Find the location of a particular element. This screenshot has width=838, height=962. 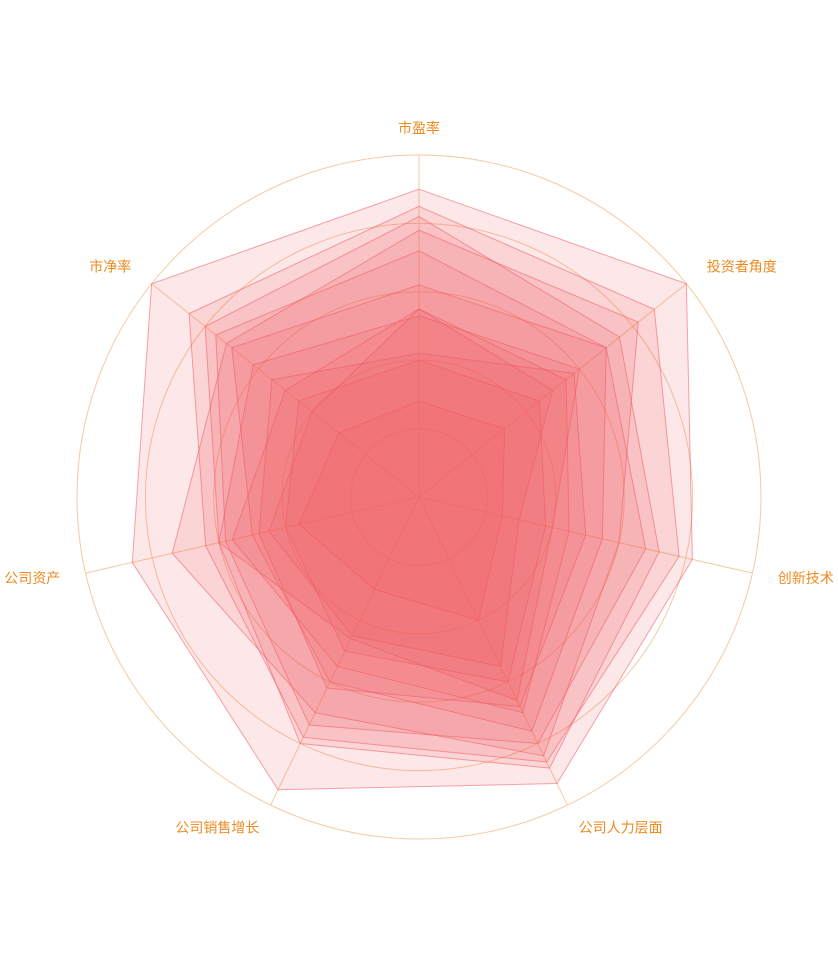

indicator-label: 公司销售增长 is located at coordinates (217, 829).